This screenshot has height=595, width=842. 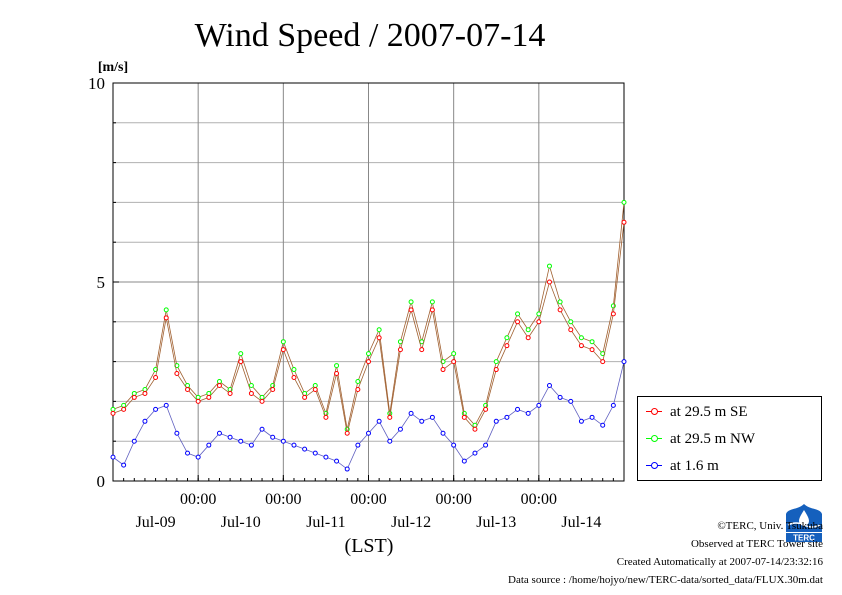 What do you see at coordinates (770, 526) in the screenshot?
I see `credit-copyright: ©TERC, Univ. Tsukuba` at bounding box center [770, 526].